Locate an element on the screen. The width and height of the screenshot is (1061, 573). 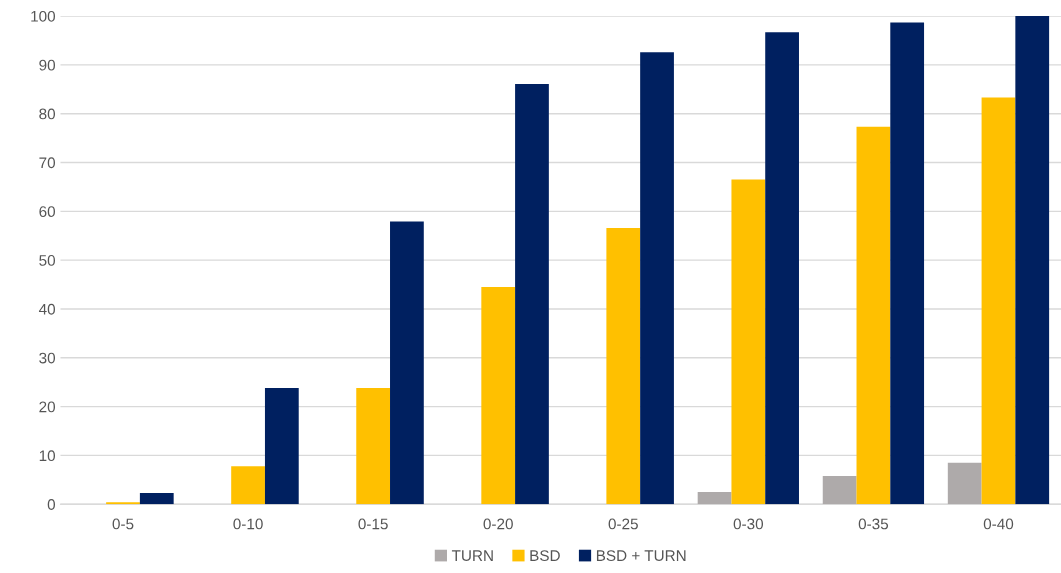
x-tick-label: 0-30 is located at coordinates (748, 524).